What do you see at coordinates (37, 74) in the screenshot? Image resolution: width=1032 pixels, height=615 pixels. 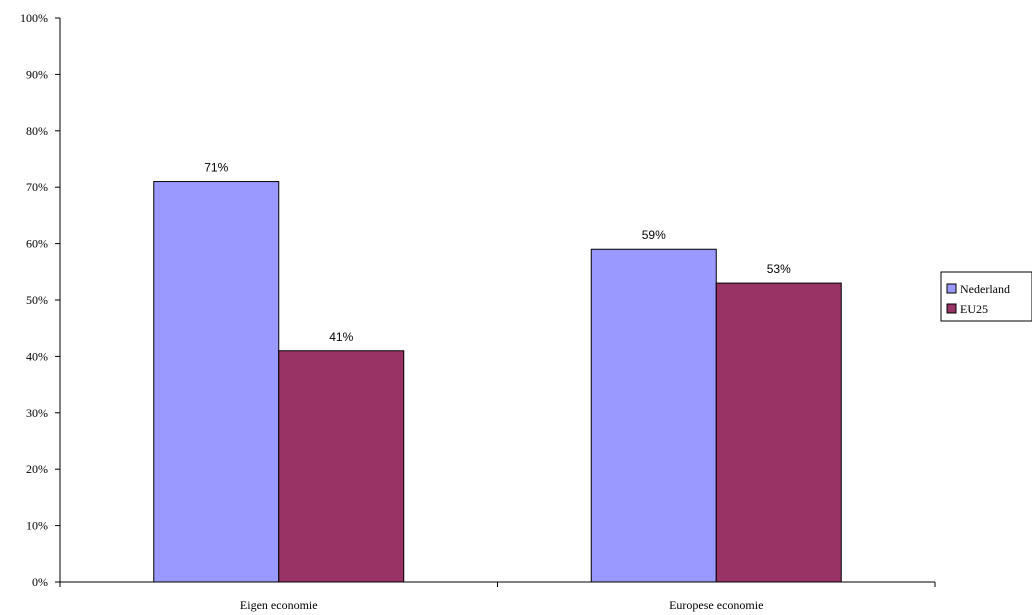 I see `y-tick-label: 90%` at bounding box center [37, 74].